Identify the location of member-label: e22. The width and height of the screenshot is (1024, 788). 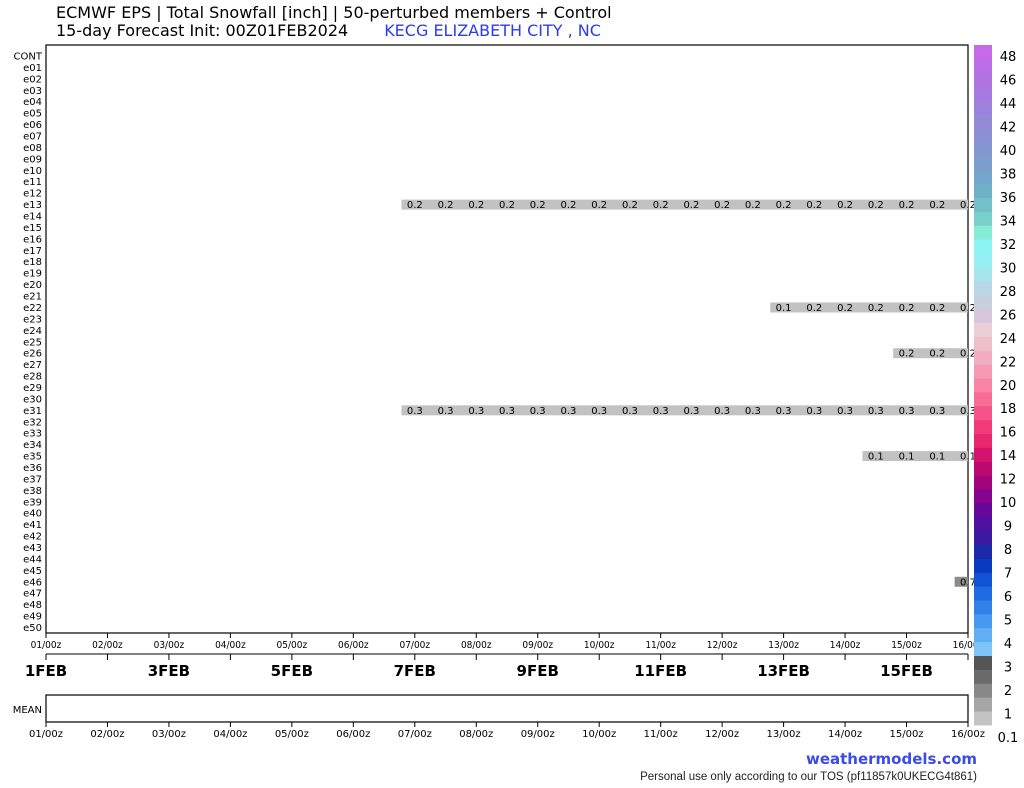
(32, 308).